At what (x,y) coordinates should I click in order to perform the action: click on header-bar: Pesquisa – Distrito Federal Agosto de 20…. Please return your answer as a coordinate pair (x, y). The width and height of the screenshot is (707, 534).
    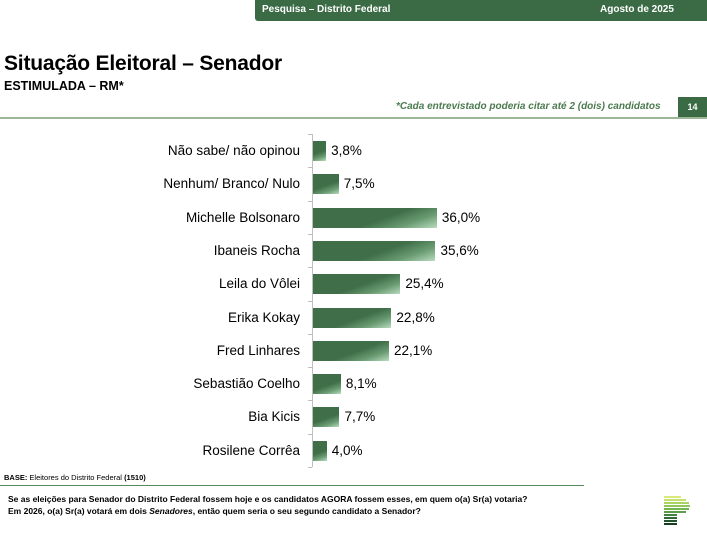
    Looking at the image, I should click on (481, 10).